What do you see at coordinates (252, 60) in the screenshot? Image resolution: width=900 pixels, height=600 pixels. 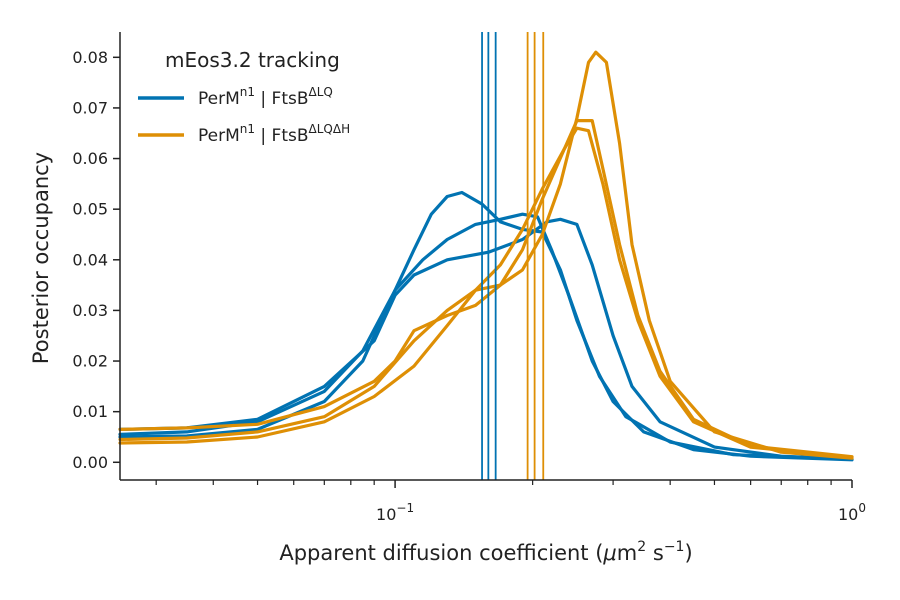 I see `legend-title: mEos3.2 tracking` at bounding box center [252, 60].